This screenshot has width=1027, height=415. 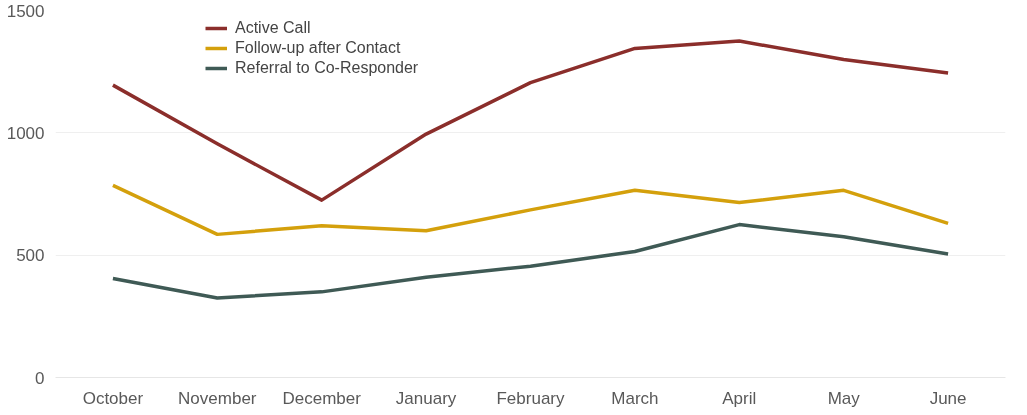 I want to click on x-tick-label: January, so click(x=426, y=398).